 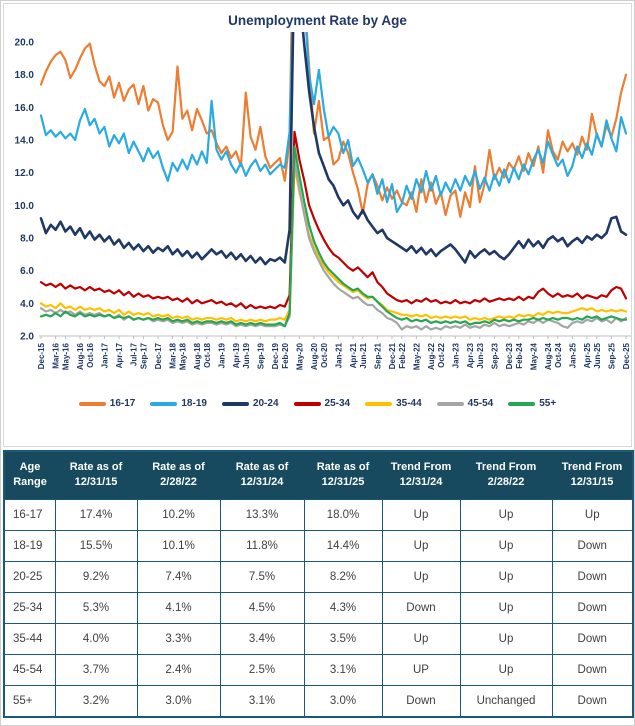 I want to click on x-axis-label: May-20, so click(x=299, y=356).